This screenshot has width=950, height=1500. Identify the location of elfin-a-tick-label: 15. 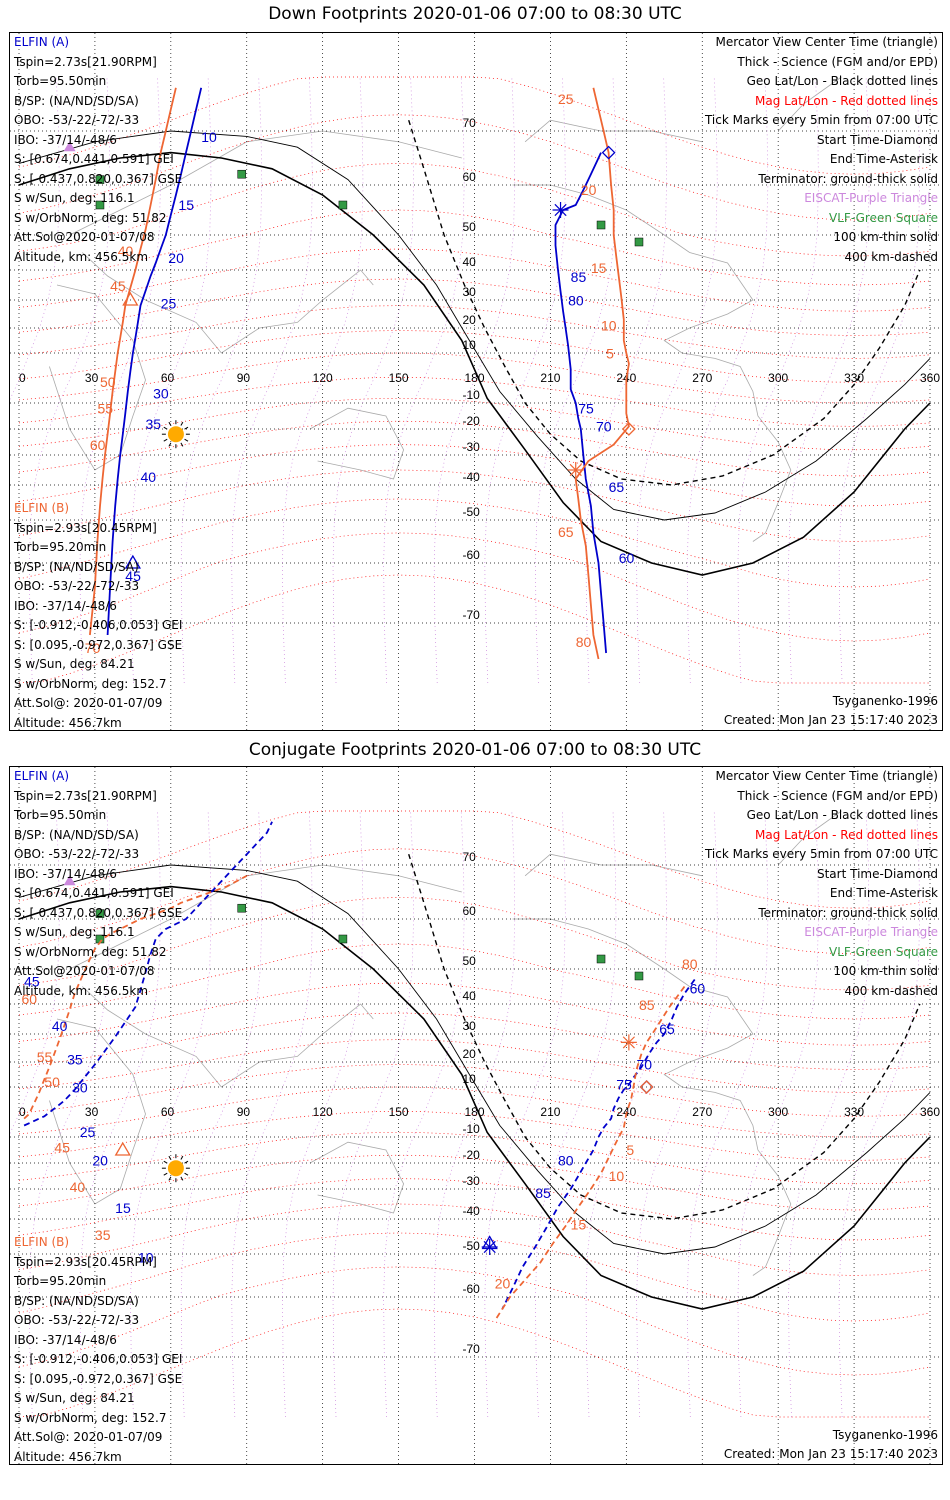
(186, 205).